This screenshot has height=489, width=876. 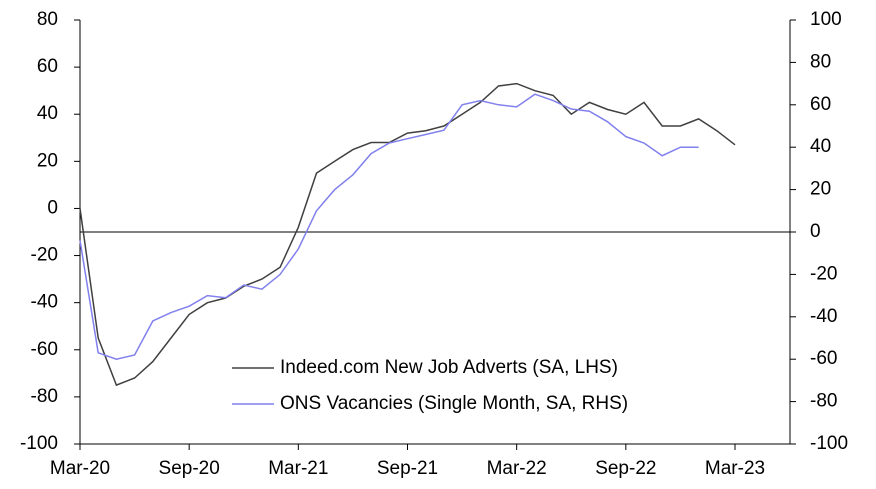 What do you see at coordinates (823, 316) in the screenshot?
I see `y2-tick-label: -40` at bounding box center [823, 316].